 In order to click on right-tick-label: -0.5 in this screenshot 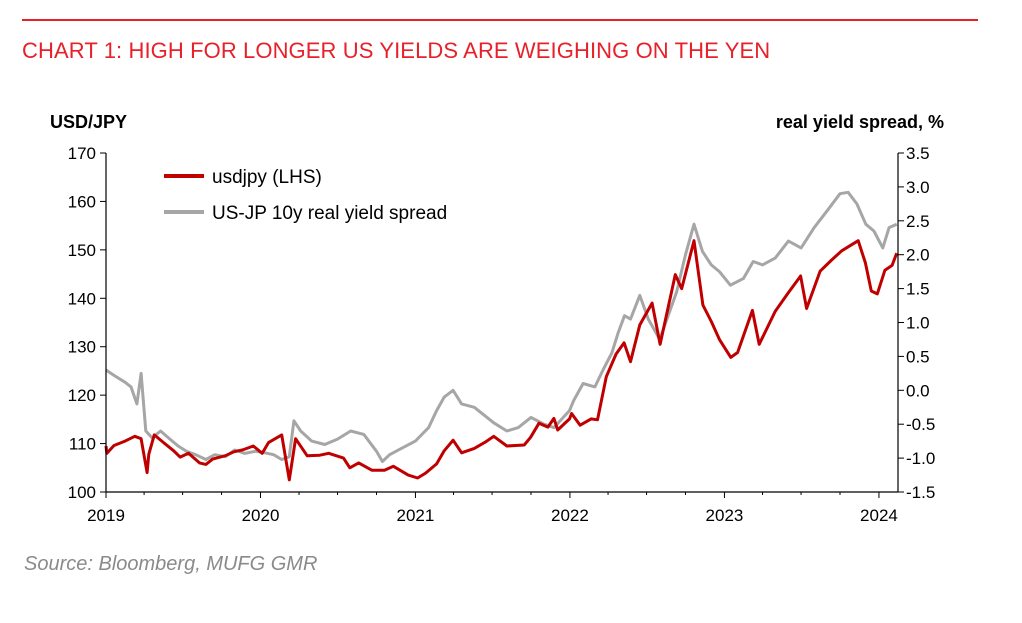, I will do `click(920, 424)`.